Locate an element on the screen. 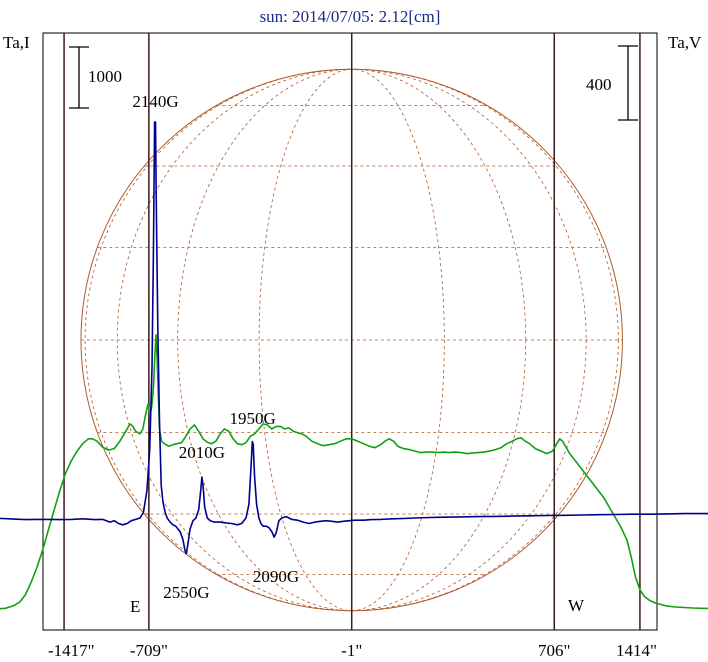 This screenshot has width=708, height=662. field-annotation: 2090G is located at coordinates (276, 576).